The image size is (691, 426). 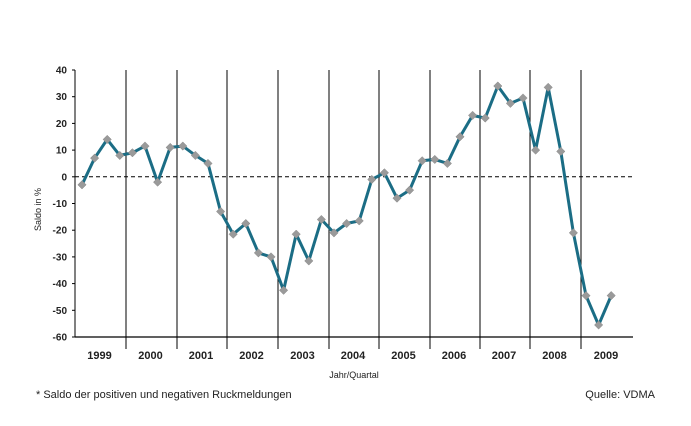 What do you see at coordinates (302, 356) in the screenshot?
I see `x-tick-label: 2003` at bounding box center [302, 356].